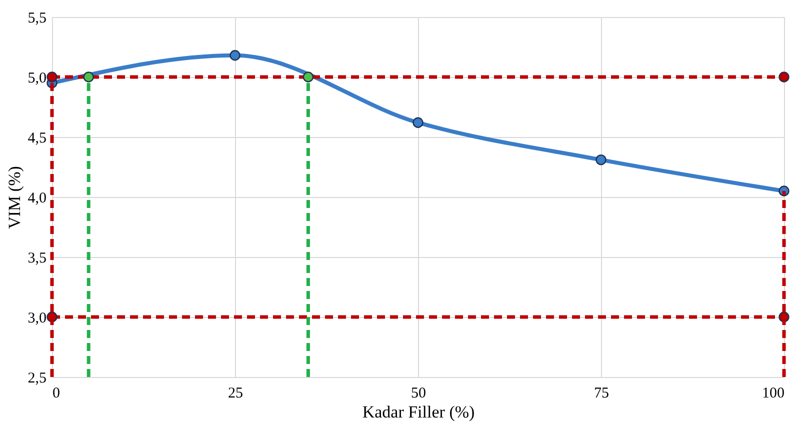 Image resolution: width=807 pixels, height=425 pixels. What do you see at coordinates (235, 394) in the screenshot?
I see `x-tick-label: 25` at bounding box center [235, 394].